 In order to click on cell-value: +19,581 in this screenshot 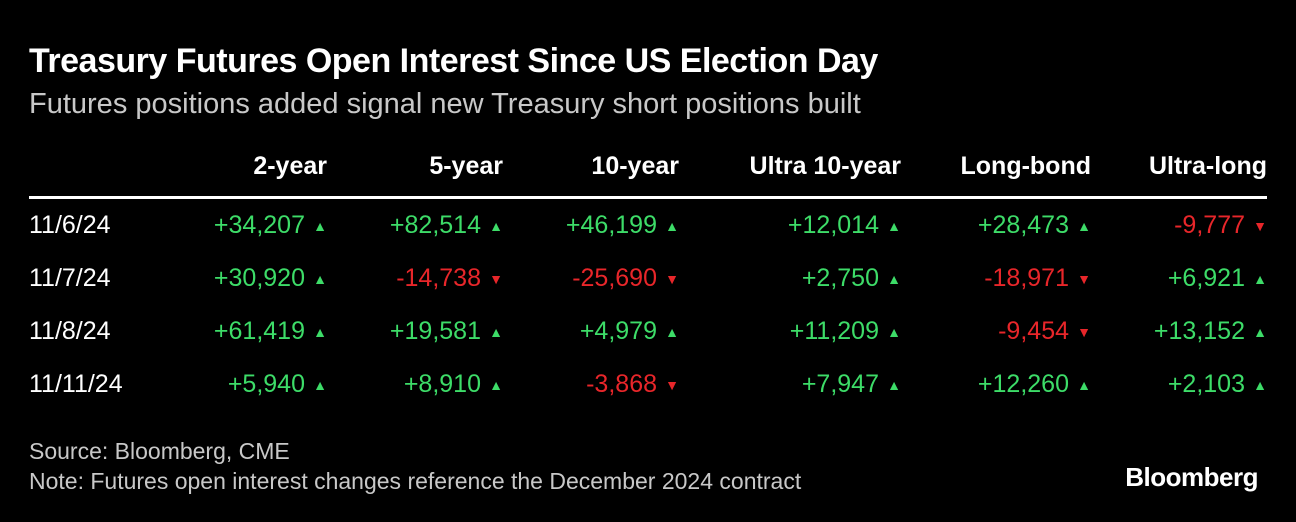, I will do `click(435, 331)`.